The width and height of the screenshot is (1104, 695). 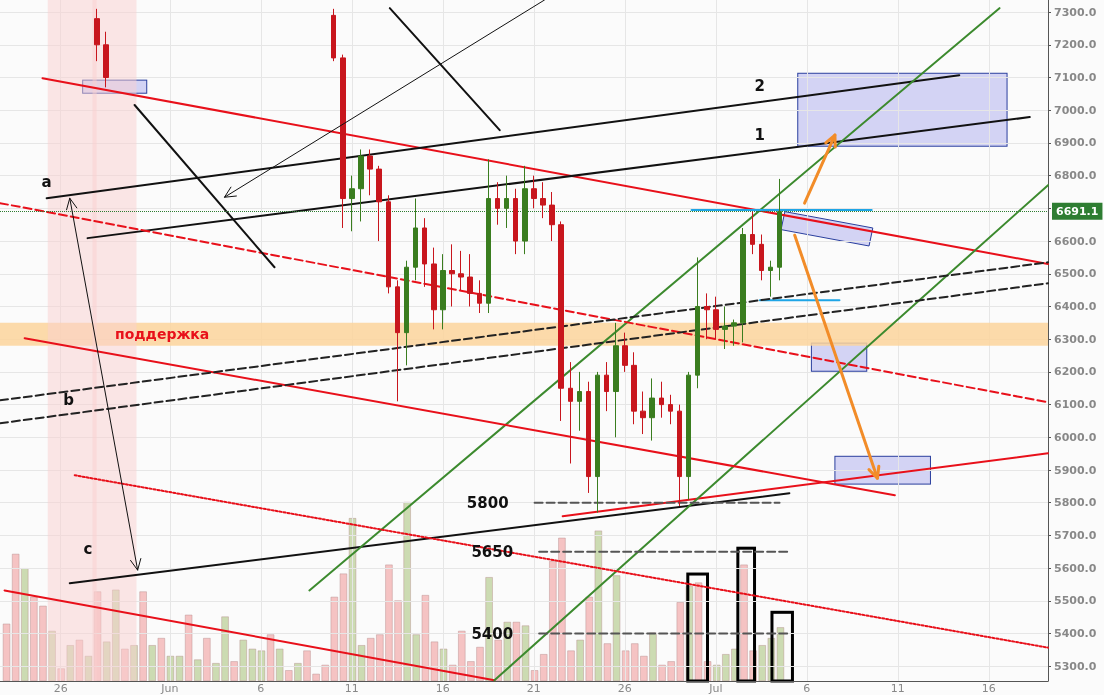 I want to click on y-tick-label: 7000.0, so click(x=1075, y=110).